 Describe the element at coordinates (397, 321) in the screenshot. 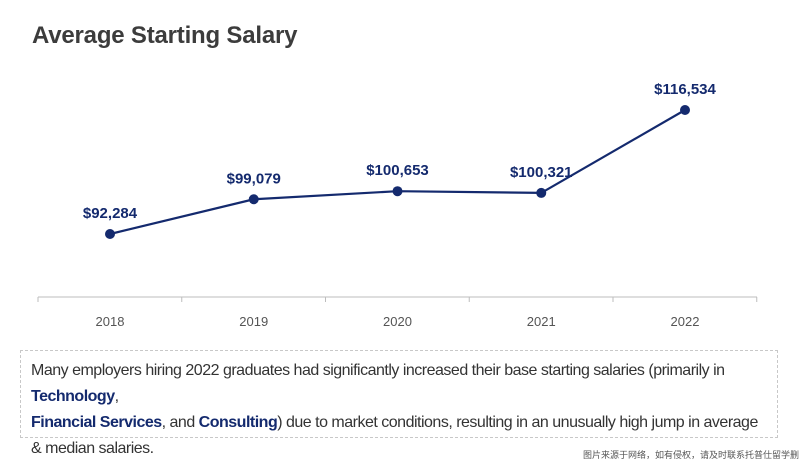

I see `x-tick-label-2020: 2020` at that location.